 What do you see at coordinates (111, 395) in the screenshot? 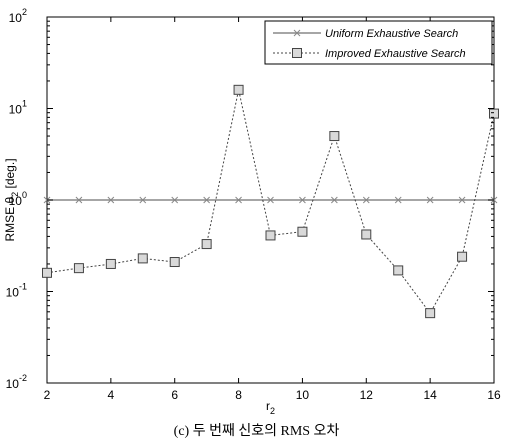
I see `x-tick-label: 4` at bounding box center [111, 395].